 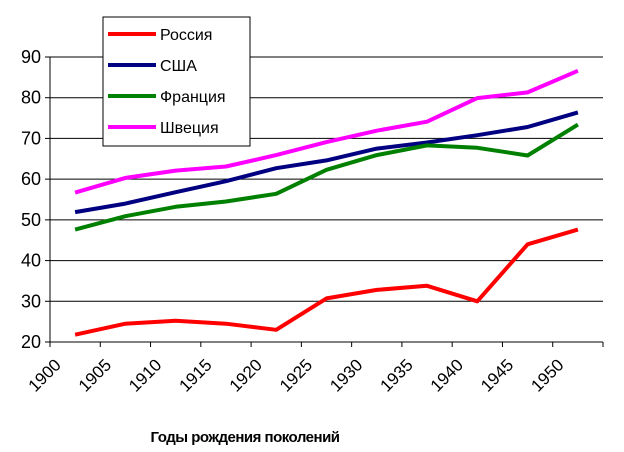 What do you see at coordinates (31, 98) in the screenshot?
I see `y-tick-label: 80` at bounding box center [31, 98].